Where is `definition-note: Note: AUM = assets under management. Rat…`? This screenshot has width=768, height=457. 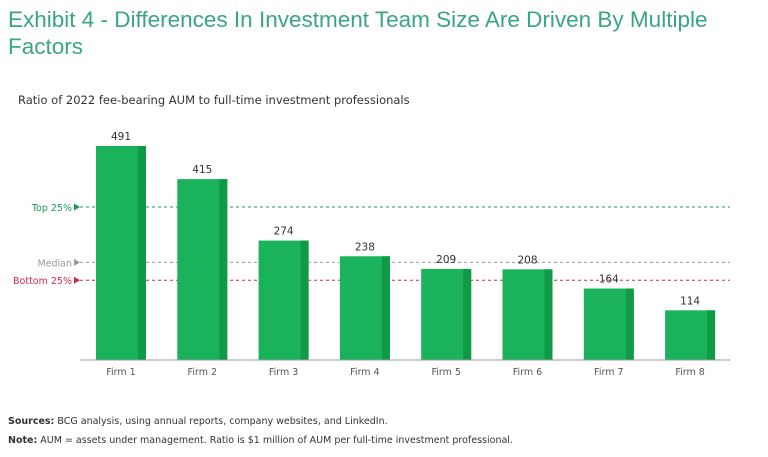 definition-note: Note: AUM = assets under management. Rat… is located at coordinates (260, 440).